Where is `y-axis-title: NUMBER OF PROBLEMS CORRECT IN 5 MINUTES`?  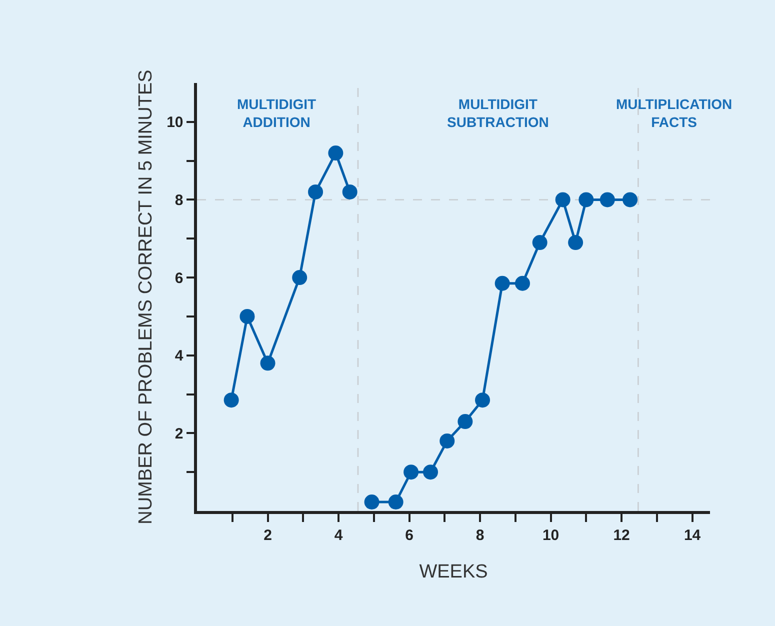 y-axis-title: NUMBER OF PROBLEMS CORRECT IN 5 MINUTES is located at coordinates (145, 297).